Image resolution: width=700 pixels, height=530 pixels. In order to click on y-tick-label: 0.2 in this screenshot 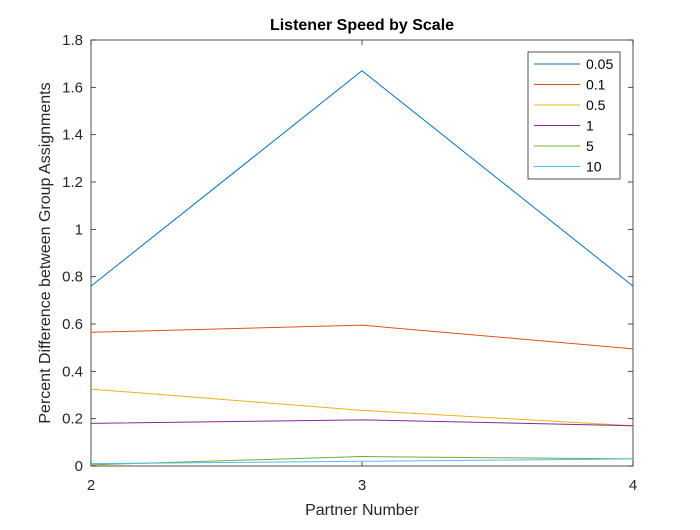, I will do `click(72, 419)`.